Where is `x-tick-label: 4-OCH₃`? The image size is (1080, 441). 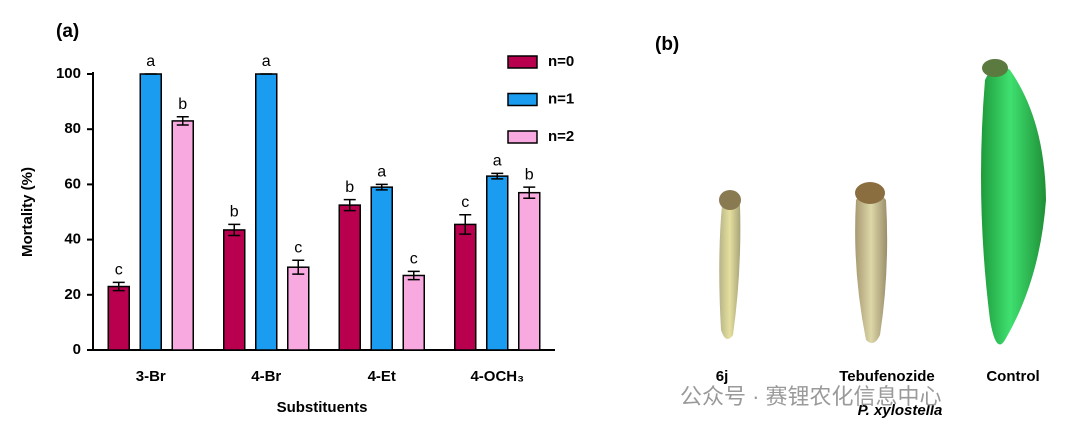 x-tick-label: 4-OCH₃ is located at coordinates (497, 376).